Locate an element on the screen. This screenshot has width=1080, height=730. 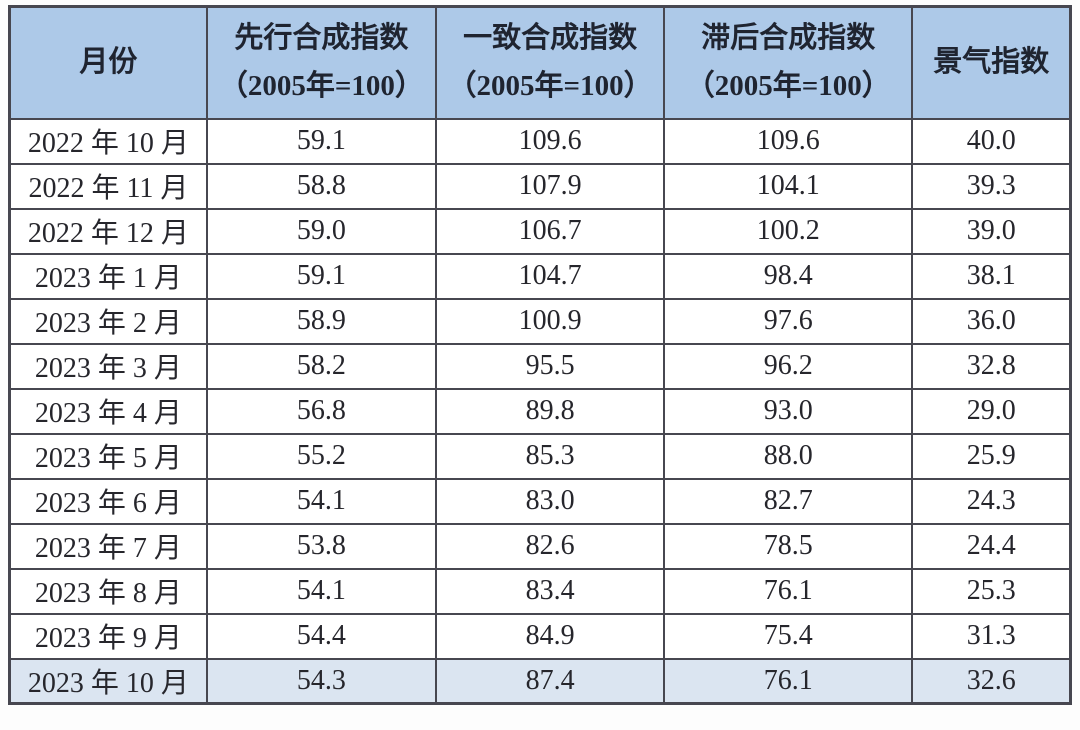
value-cell: 24.4 is located at coordinates (991, 546).